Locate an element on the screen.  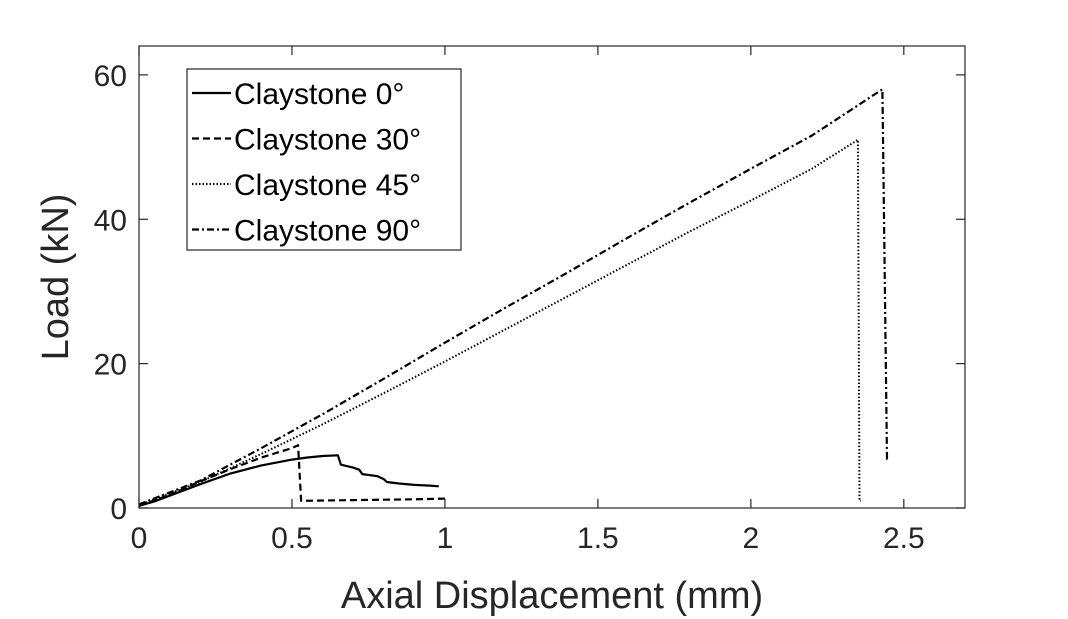
y-tick-label: 40 is located at coordinates (110, 220).